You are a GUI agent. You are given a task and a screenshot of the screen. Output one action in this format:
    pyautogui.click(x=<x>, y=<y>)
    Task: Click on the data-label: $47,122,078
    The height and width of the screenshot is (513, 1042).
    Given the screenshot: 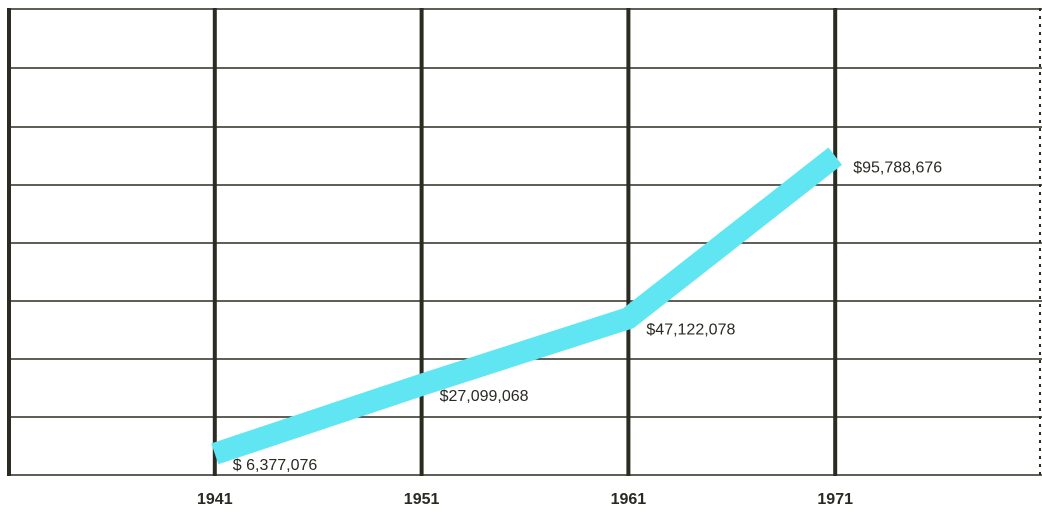 What is the action you would take?
    pyautogui.click(x=690, y=329)
    